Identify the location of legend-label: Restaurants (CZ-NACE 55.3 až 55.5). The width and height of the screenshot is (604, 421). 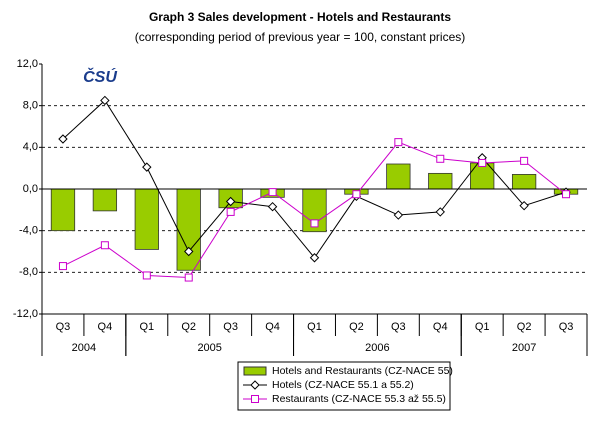
(359, 399).